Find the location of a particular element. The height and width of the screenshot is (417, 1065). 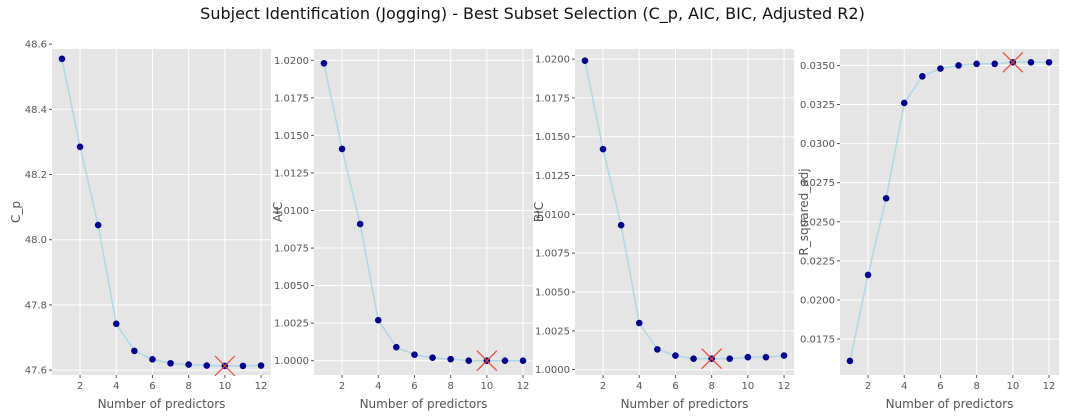

y-tick-label: 1.0125 is located at coordinates (552, 176).